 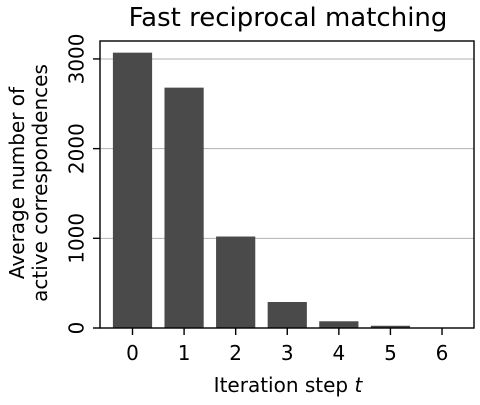 I want to click on y-axis-label-line-2: active correspondences, so click(x=40, y=183).